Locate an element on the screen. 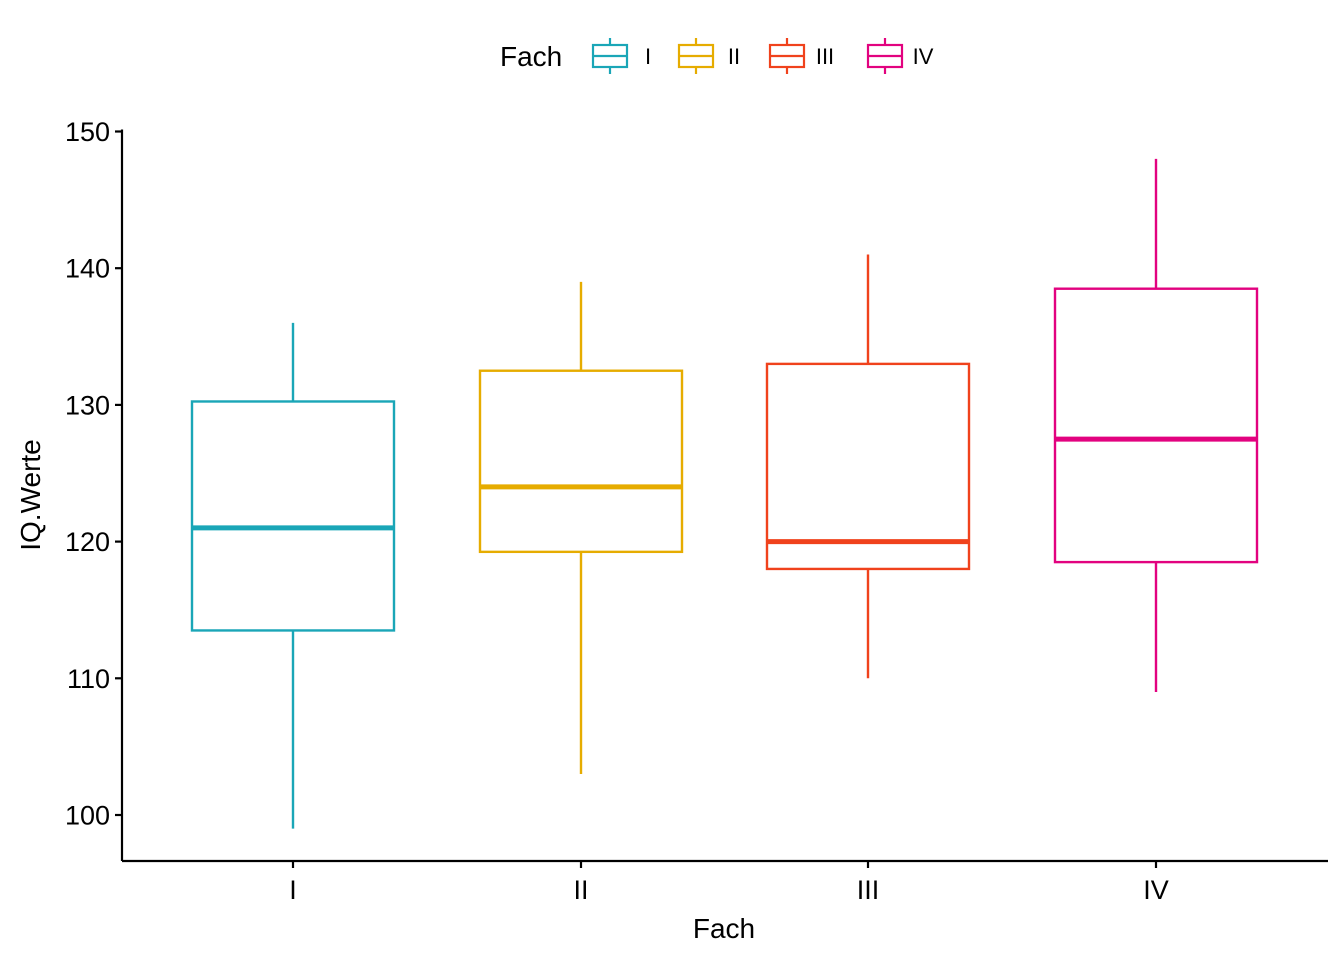 Image resolution: width=1344 pixels, height=960 pixels. x-tick-label: I is located at coordinates (293, 890).